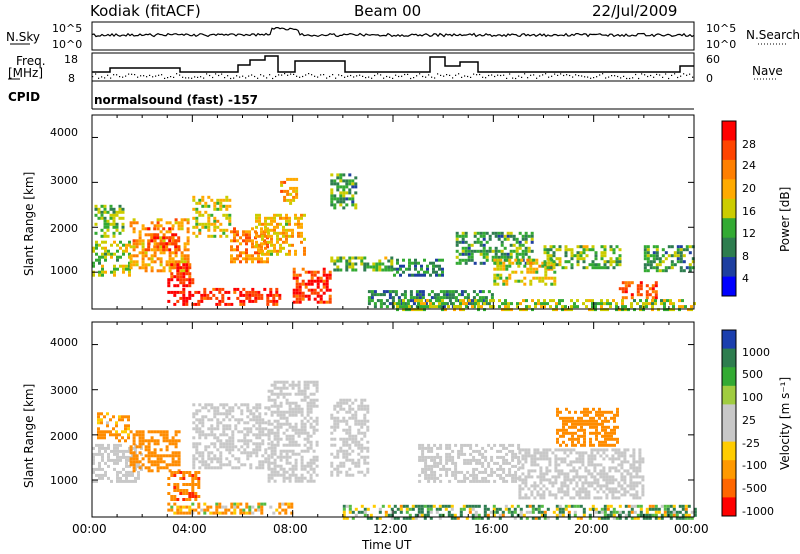 This screenshot has width=800, height=554. What do you see at coordinates (749, 144) in the screenshot?
I see `power-cbar-tick-28: 28` at bounding box center [749, 144].